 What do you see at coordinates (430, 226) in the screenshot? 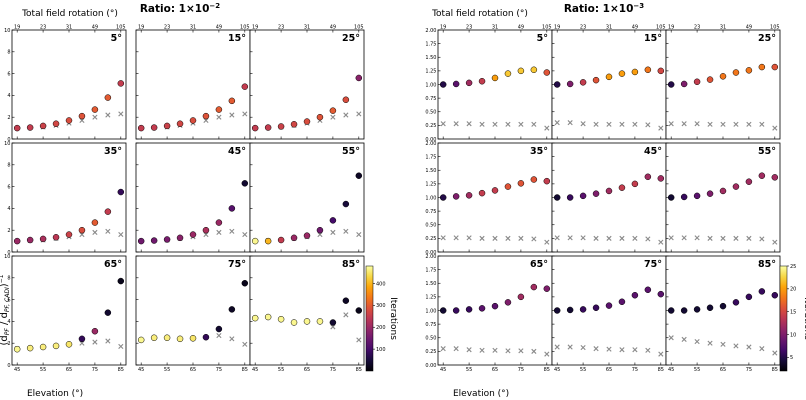
I see `y-tick-label: 0.50` at bounding box center [430, 226].